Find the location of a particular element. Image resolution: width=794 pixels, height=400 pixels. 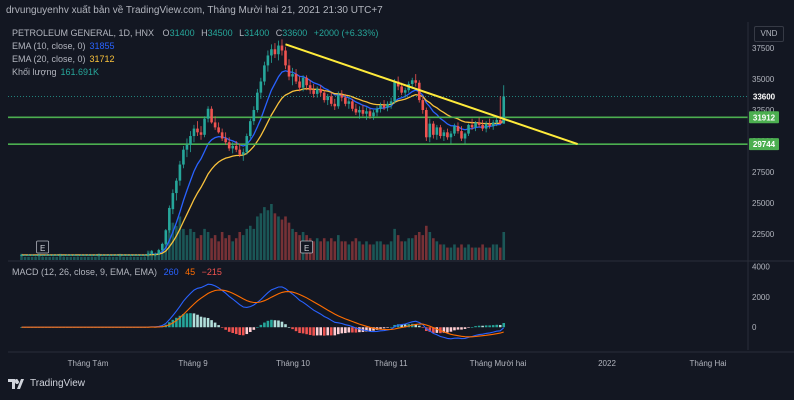

tradingview-brand: TradingView is located at coordinates (46, 383).